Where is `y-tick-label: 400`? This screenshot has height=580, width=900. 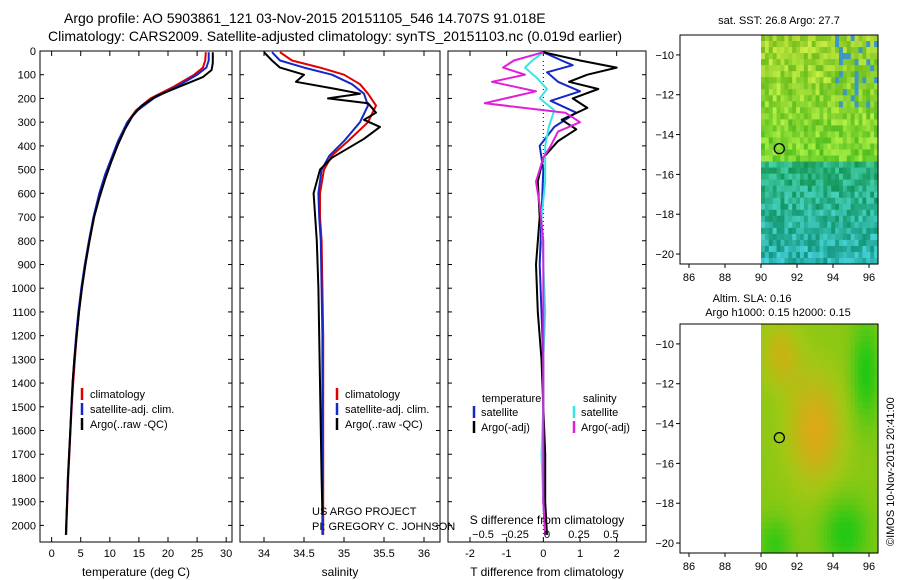
y-tick-label: 400 is located at coordinates (27, 147).